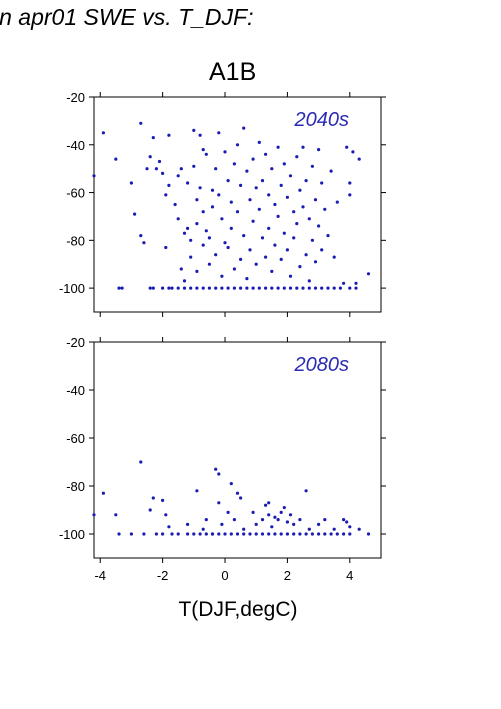 The width and height of the screenshot is (501, 709). What do you see at coordinates (75, 97) in the screenshot?
I see `y-tick-label: -20` at bounding box center [75, 97].